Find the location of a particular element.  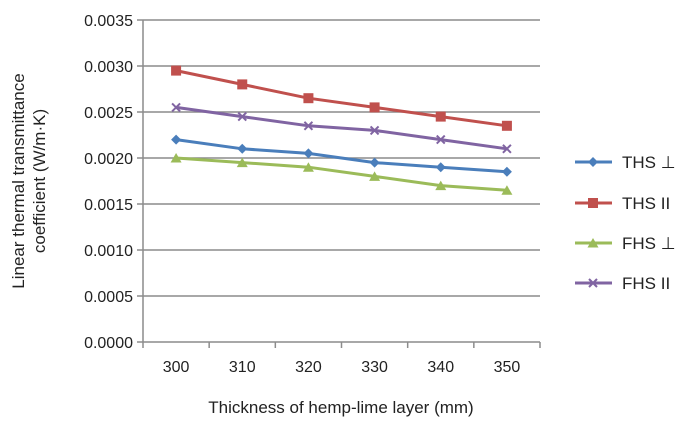

x-tick-label: 340 is located at coordinates (440, 367).